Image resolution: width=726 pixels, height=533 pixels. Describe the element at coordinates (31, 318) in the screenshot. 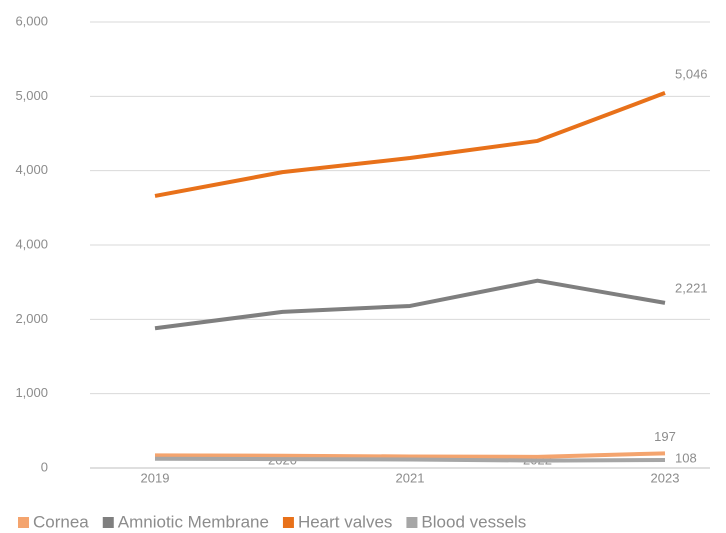

I see `y-tick-label: 2,000` at that location.